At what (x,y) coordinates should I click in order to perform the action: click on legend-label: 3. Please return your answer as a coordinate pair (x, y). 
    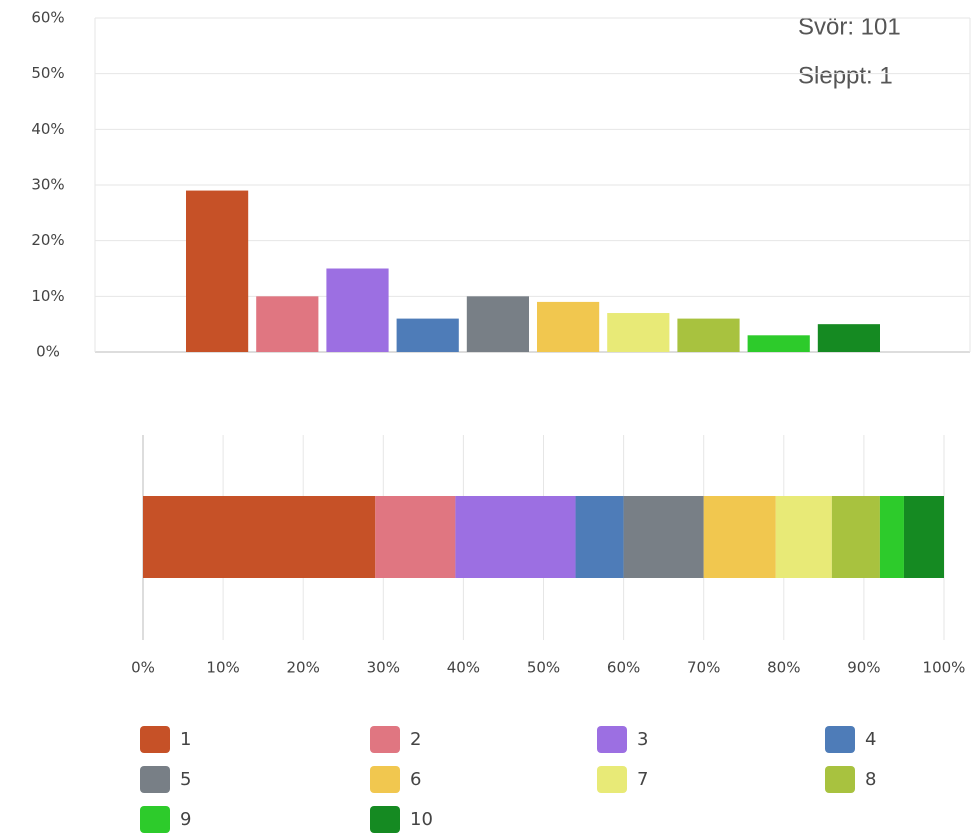
    Looking at the image, I should click on (642, 739).